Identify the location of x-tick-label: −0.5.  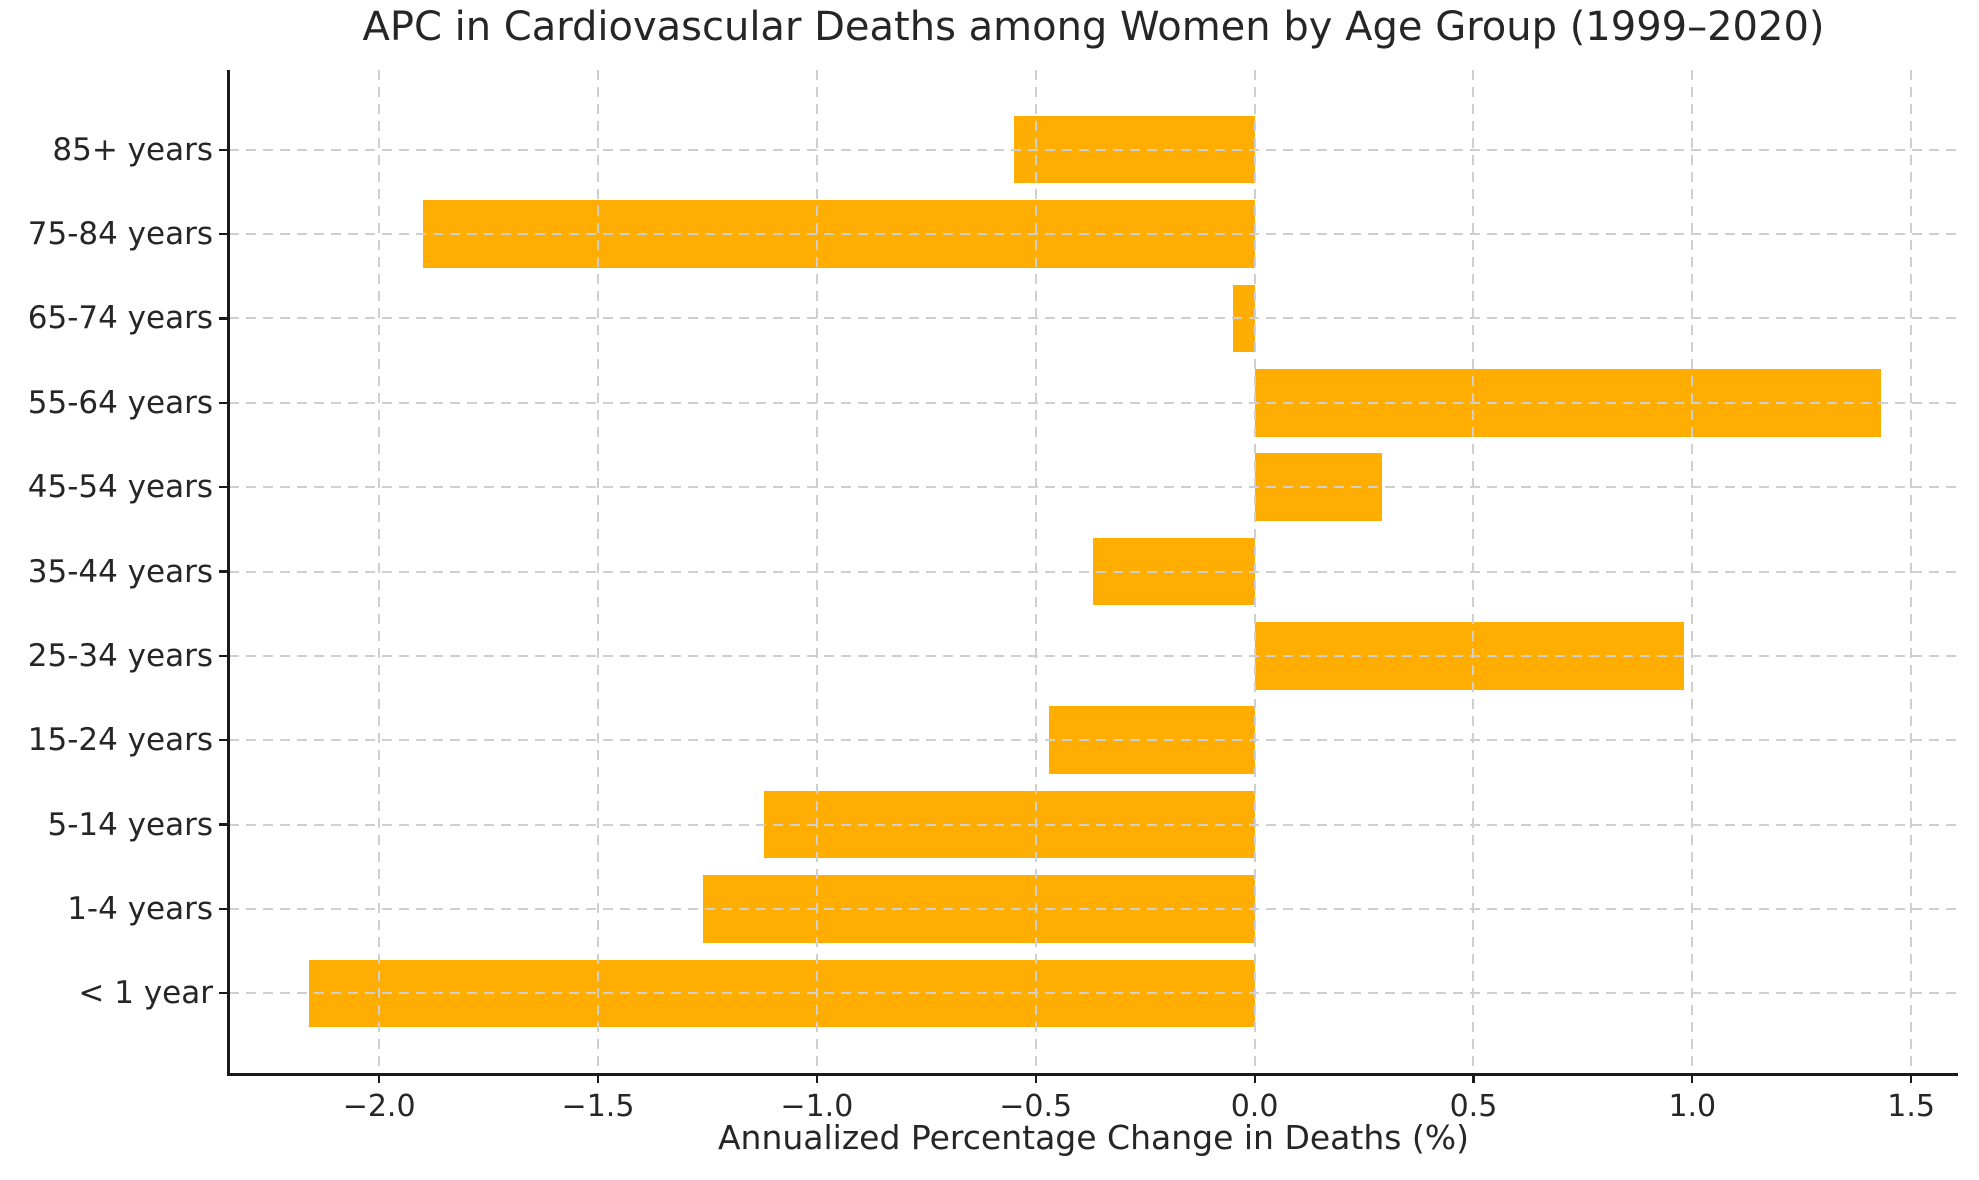
(1036, 1106).